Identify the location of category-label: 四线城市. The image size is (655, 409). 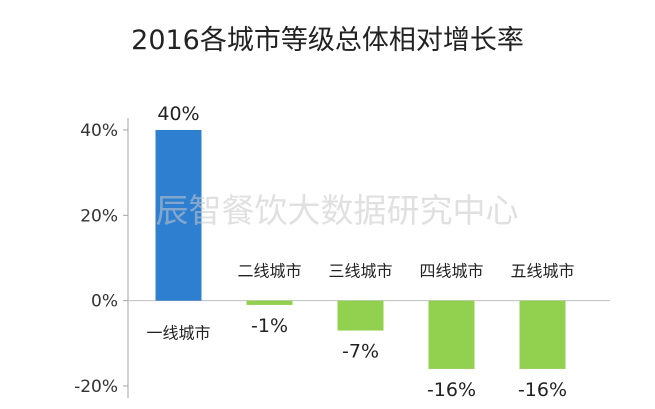
(451, 271).